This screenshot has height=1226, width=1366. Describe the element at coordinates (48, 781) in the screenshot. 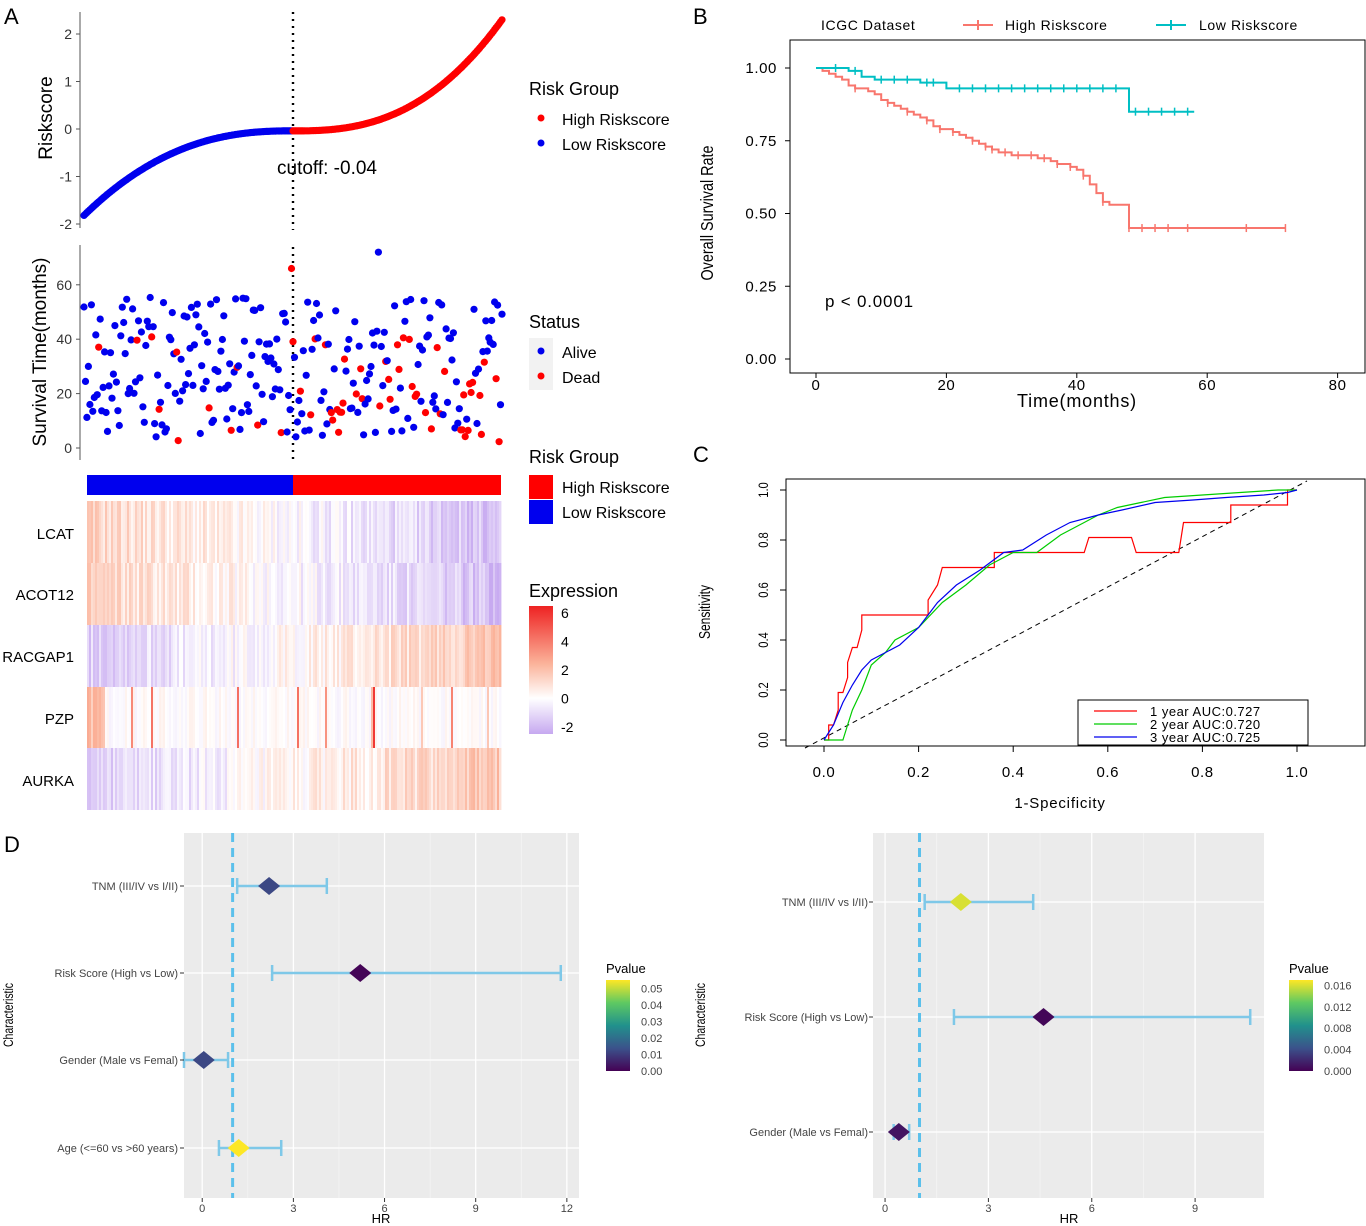

I see `gene-label-aurka: AURKA` at that location.